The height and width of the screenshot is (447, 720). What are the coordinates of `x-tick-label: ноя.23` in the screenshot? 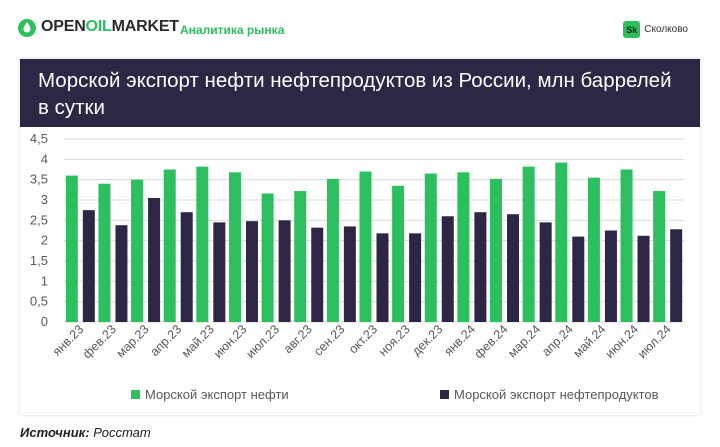 It's located at (394, 340).